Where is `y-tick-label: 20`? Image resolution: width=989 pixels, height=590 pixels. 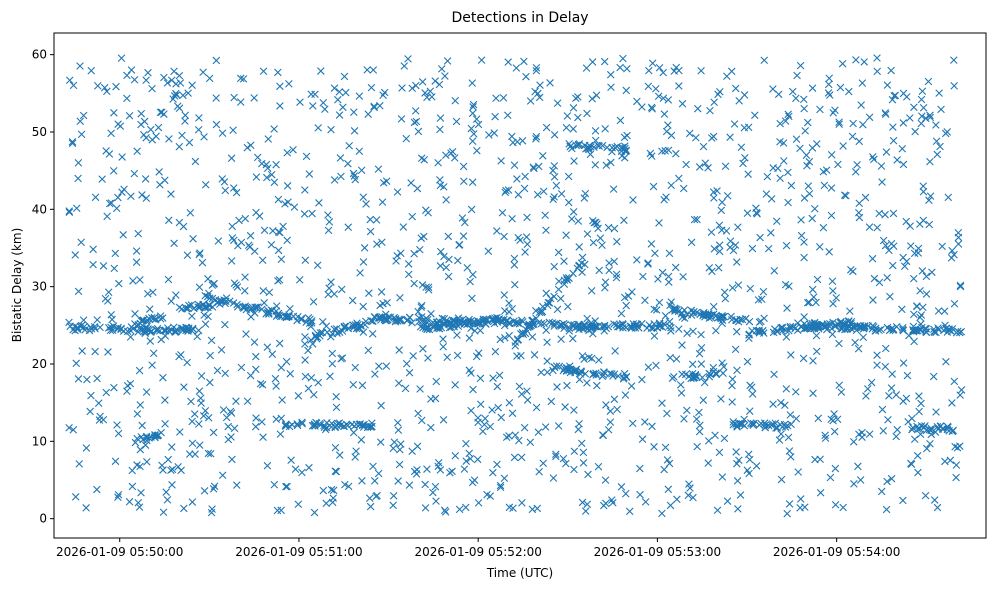
y-tick-label: 20 is located at coordinates (39, 364).